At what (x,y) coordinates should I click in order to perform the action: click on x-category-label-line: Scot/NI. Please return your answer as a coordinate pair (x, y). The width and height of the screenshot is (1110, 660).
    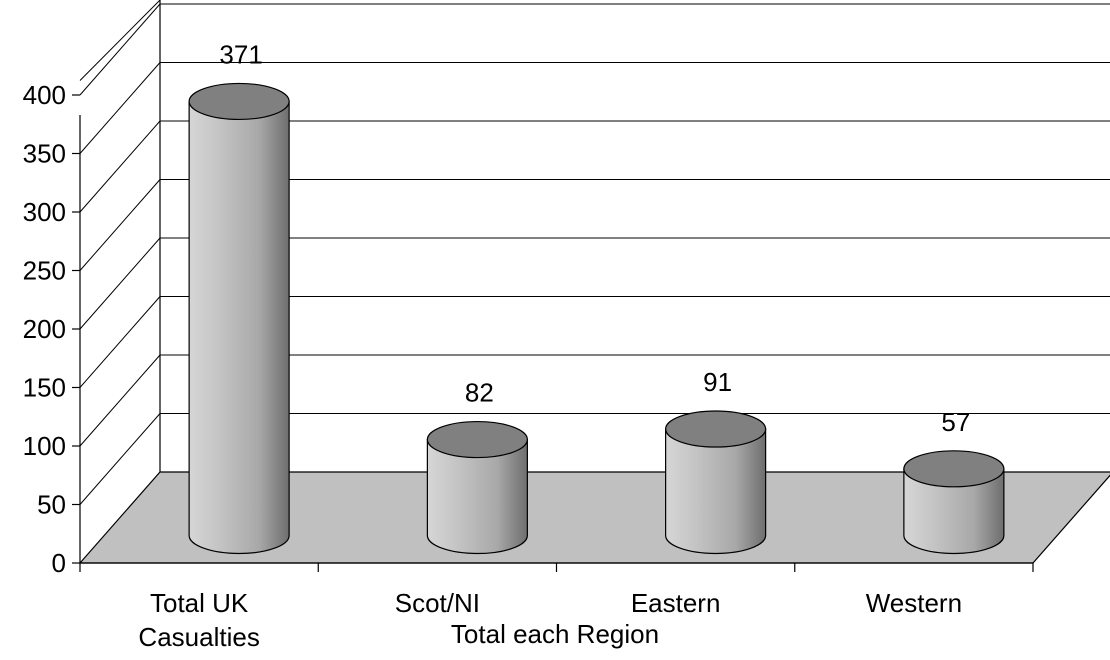
    Looking at the image, I should click on (437, 603).